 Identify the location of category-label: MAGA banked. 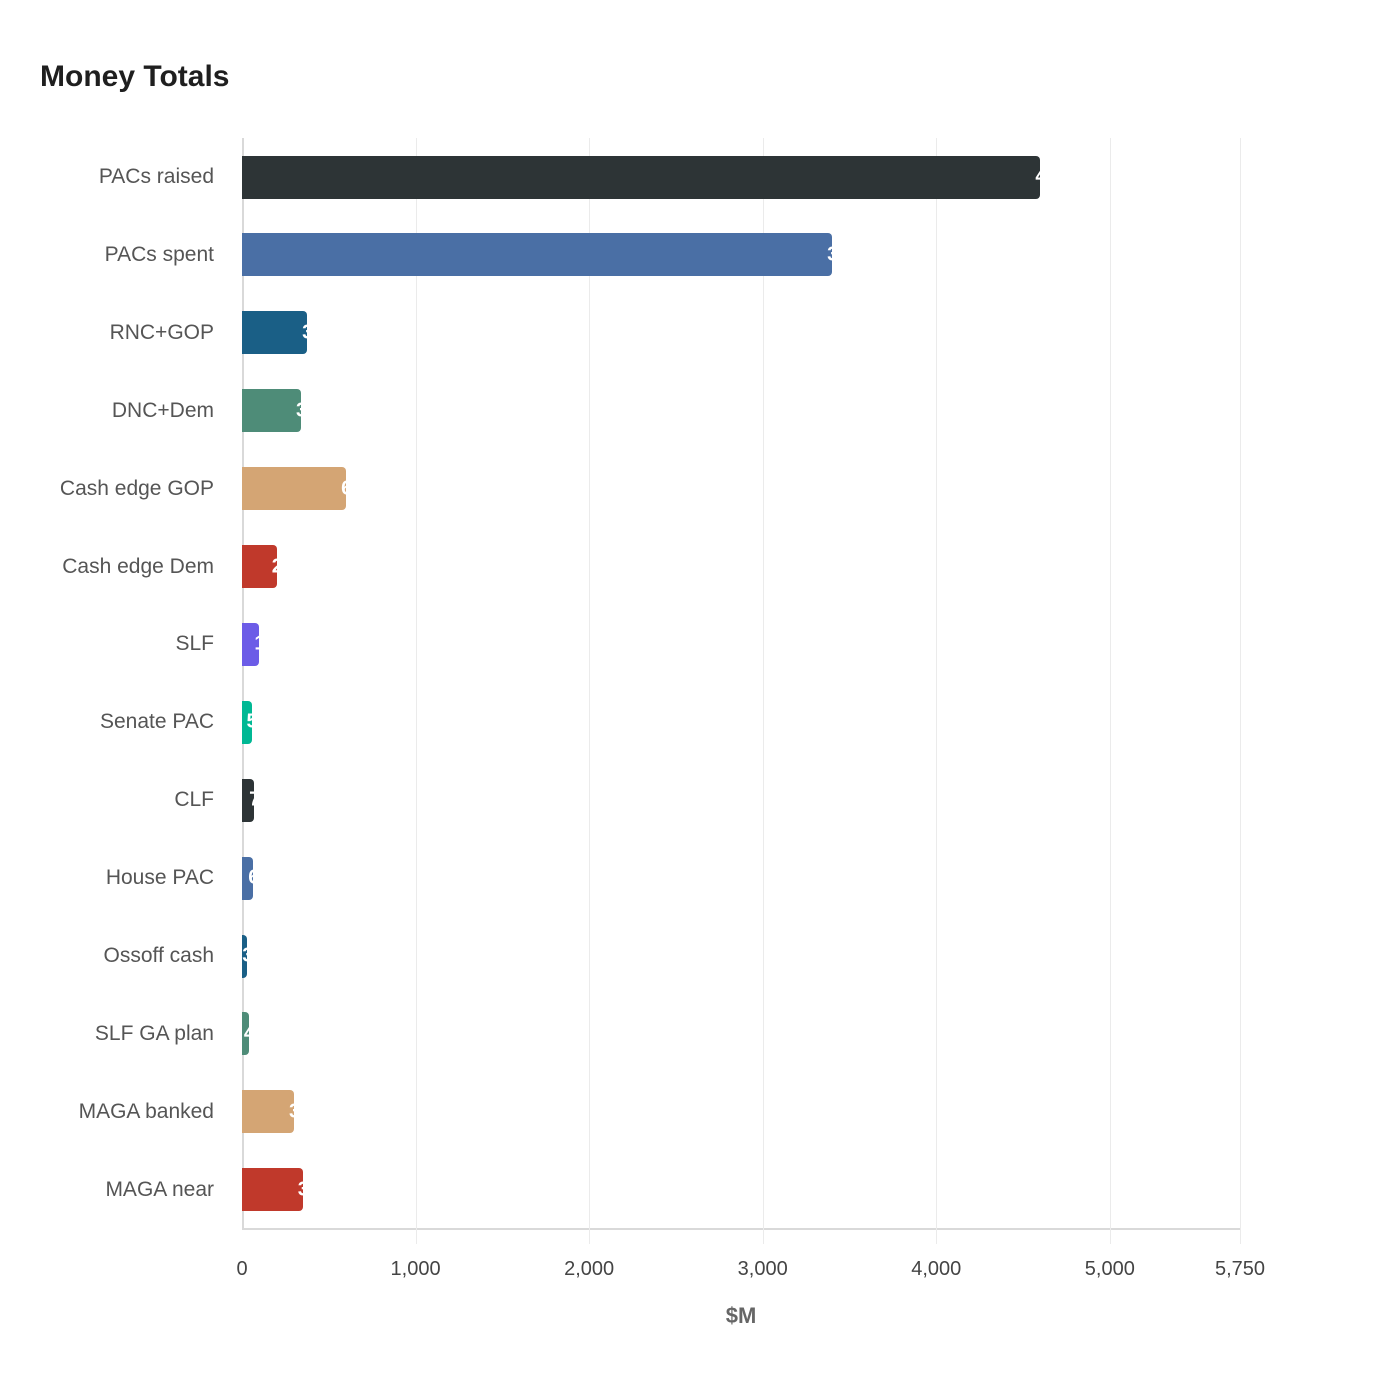
(146, 1111).